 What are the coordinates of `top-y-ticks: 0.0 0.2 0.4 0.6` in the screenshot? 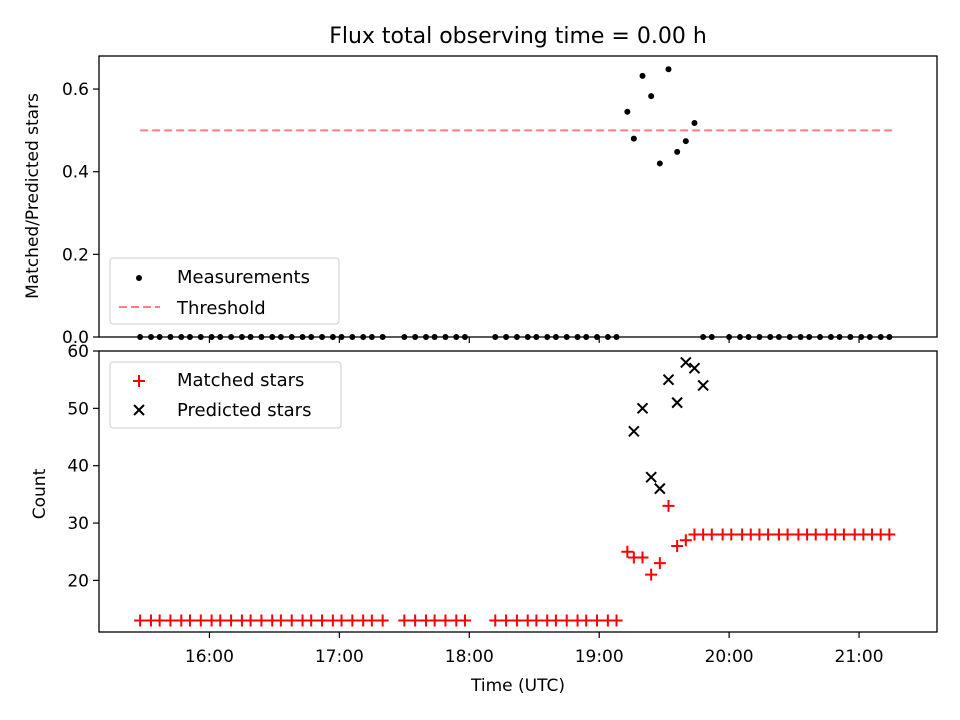 It's located at (80, 214).